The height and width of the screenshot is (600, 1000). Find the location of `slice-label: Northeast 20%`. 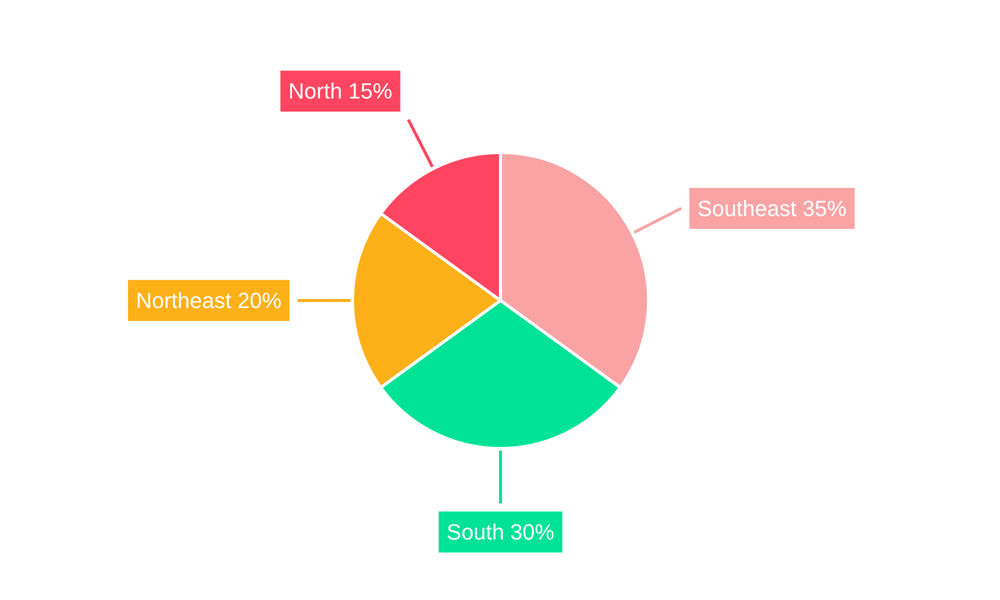

slice-label: Northeast 20% is located at coordinates (209, 300).